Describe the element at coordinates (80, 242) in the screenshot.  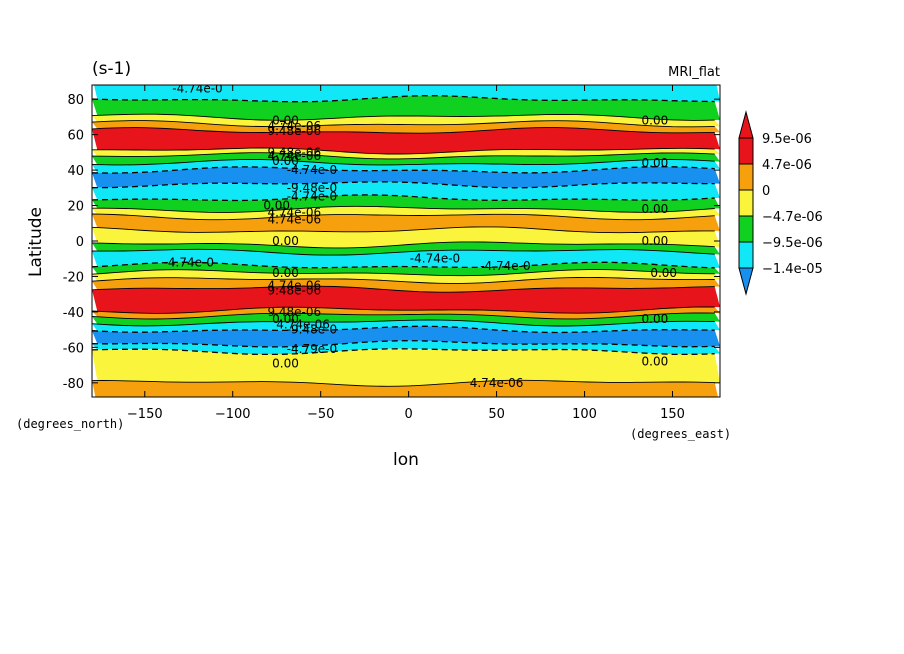
I see `y-tick-label: 0` at that location.